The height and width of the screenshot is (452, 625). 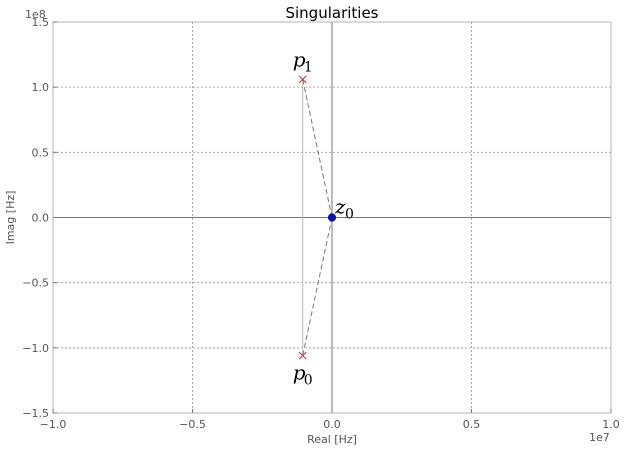 What do you see at coordinates (299, 59) in the screenshot?
I see `pole-annotation-1: p` at bounding box center [299, 59].